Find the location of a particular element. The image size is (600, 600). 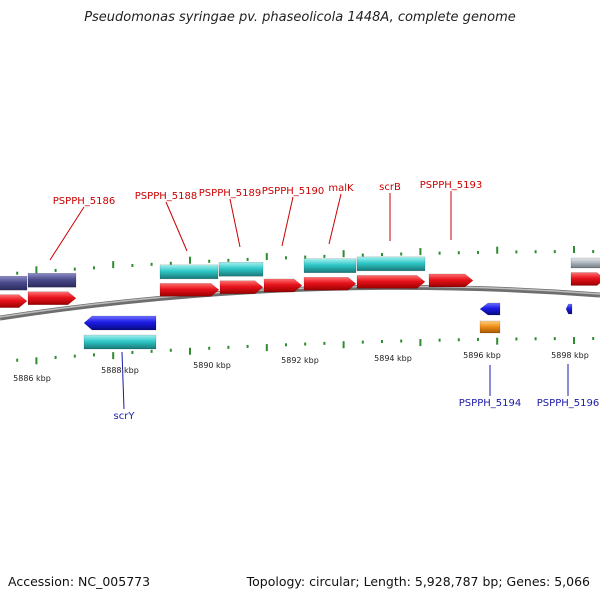

gene-label: PSPPH_5190 is located at coordinates (293, 191).